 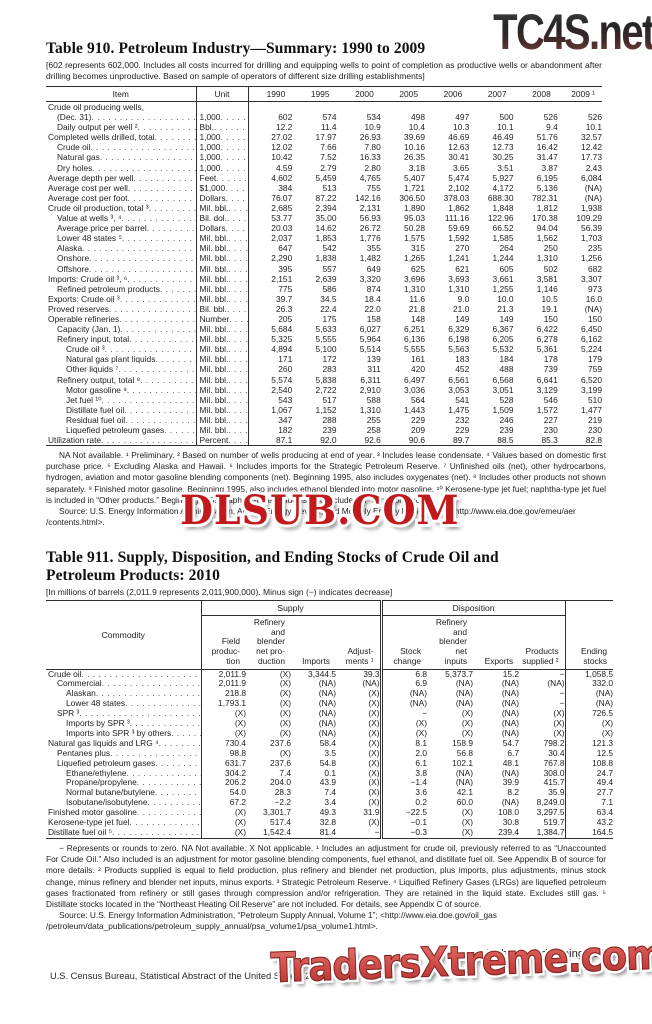 What do you see at coordinates (282, 207) in the screenshot?
I see `value-cell: 2,685` at bounding box center [282, 207].